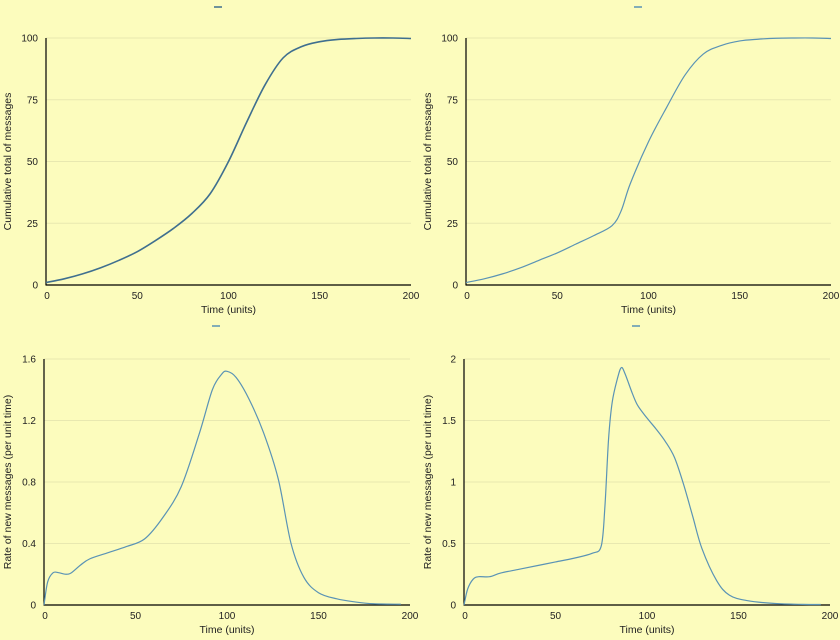 Image resolution: width=840 pixels, height=640 pixels. I want to click on y-tick-label: 0.5, so click(449, 544).